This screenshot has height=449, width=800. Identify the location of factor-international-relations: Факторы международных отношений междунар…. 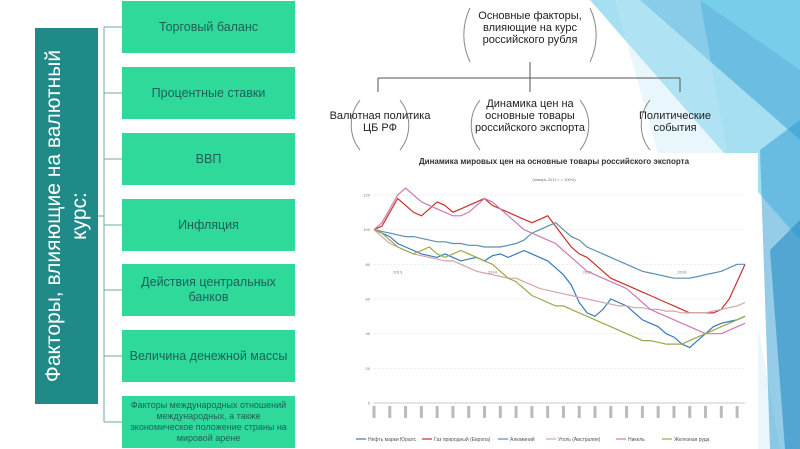
(208, 422).